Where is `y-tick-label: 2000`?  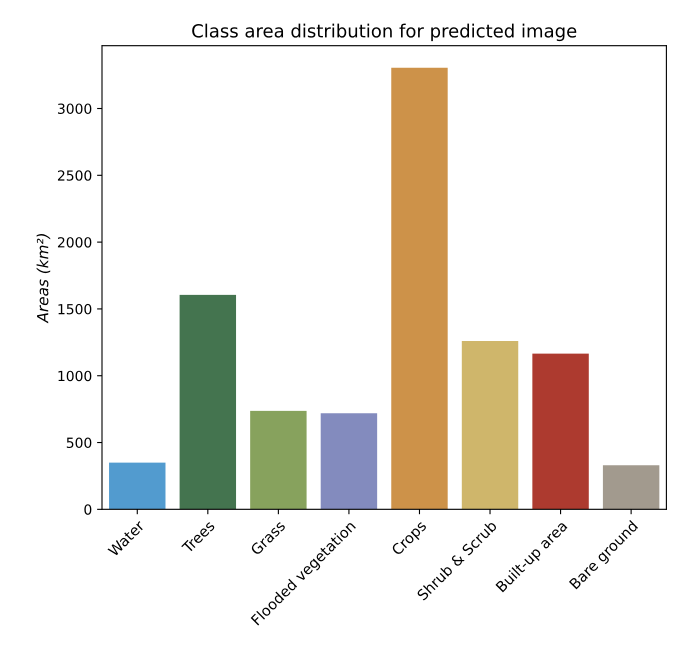 y-tick-label: 2000 is located at coordinates (75, 242).